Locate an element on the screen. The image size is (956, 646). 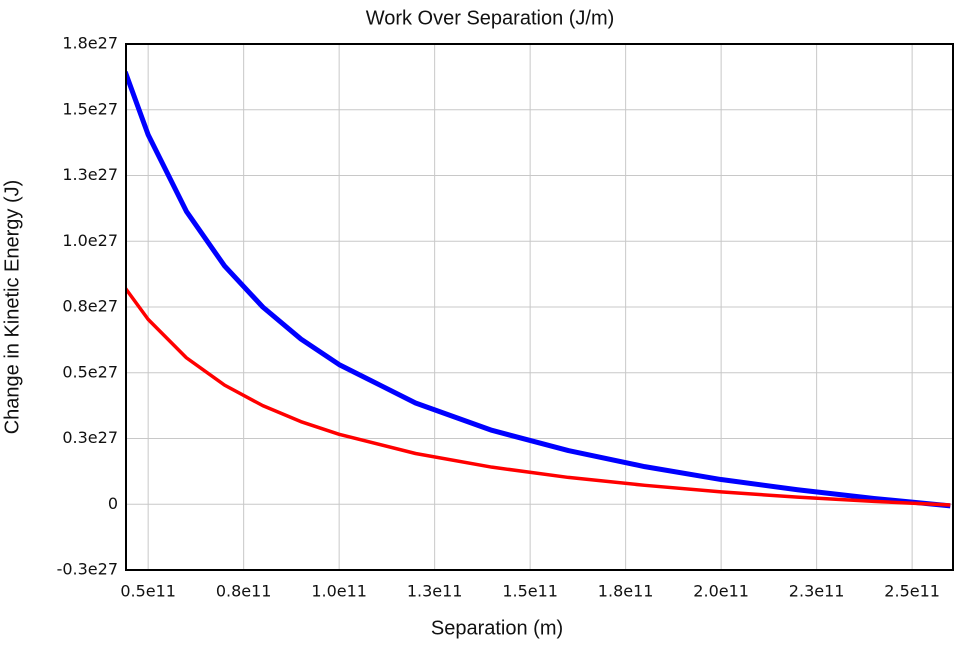
y-tick-label: 0.5e27 is located at coordinates (90, 371).